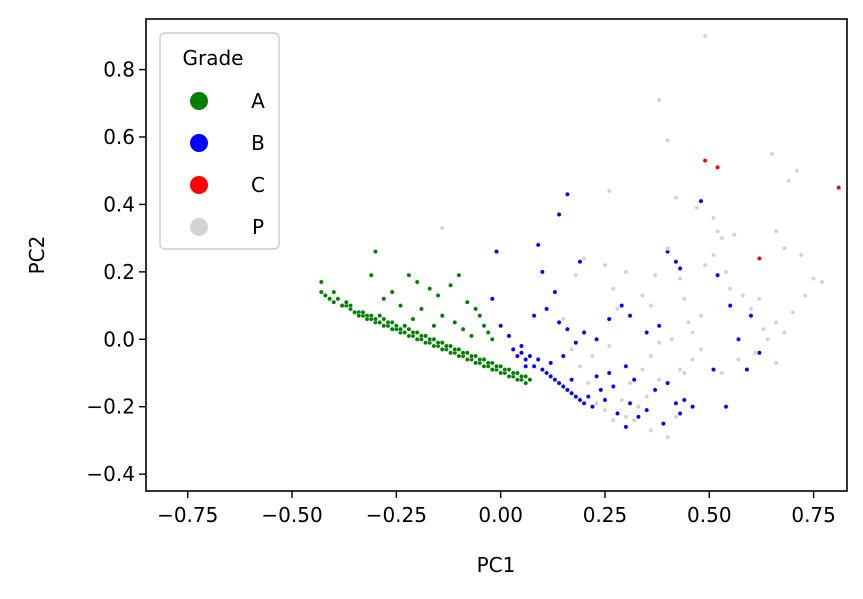  What do you see at coordinates (119, 204) in the screenshot?
I see `y-tick-label: 0.4` at bounding box center [119, 204].